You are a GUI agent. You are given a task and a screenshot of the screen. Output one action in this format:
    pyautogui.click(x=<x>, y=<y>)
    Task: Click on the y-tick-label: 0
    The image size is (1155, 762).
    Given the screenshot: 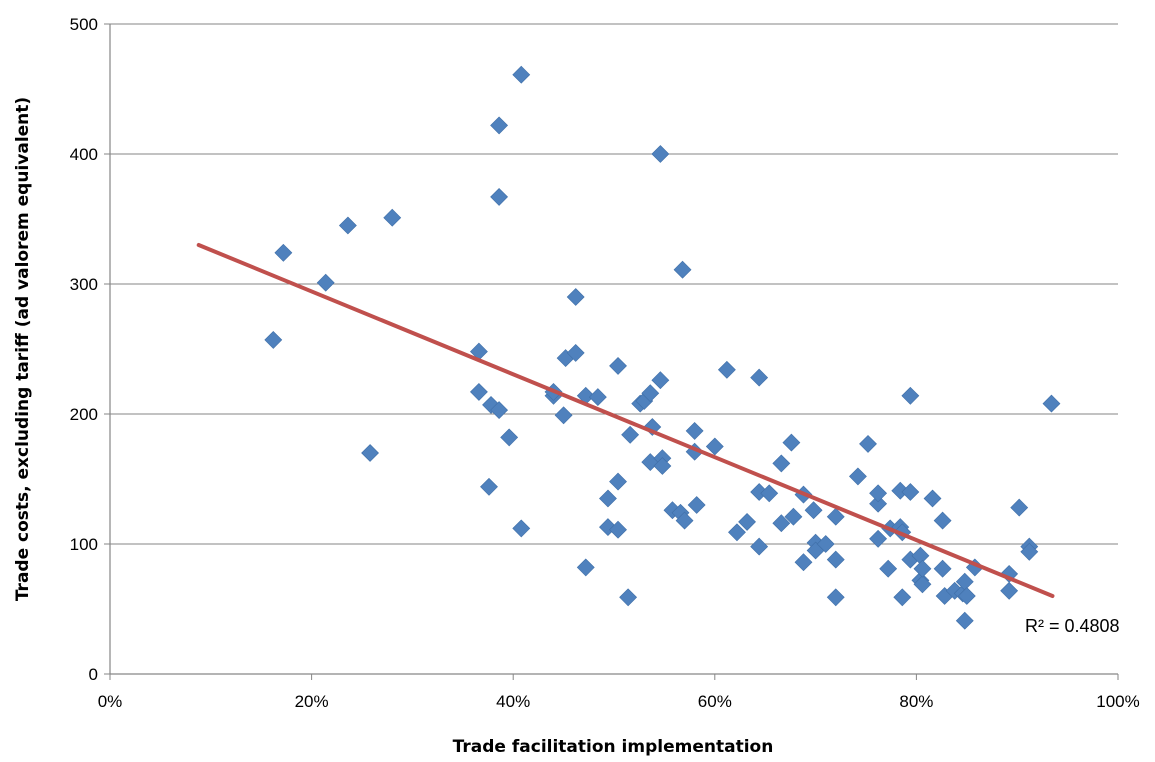 What is the action you would take?
    pyautogui.click(x=93, y=674)
    